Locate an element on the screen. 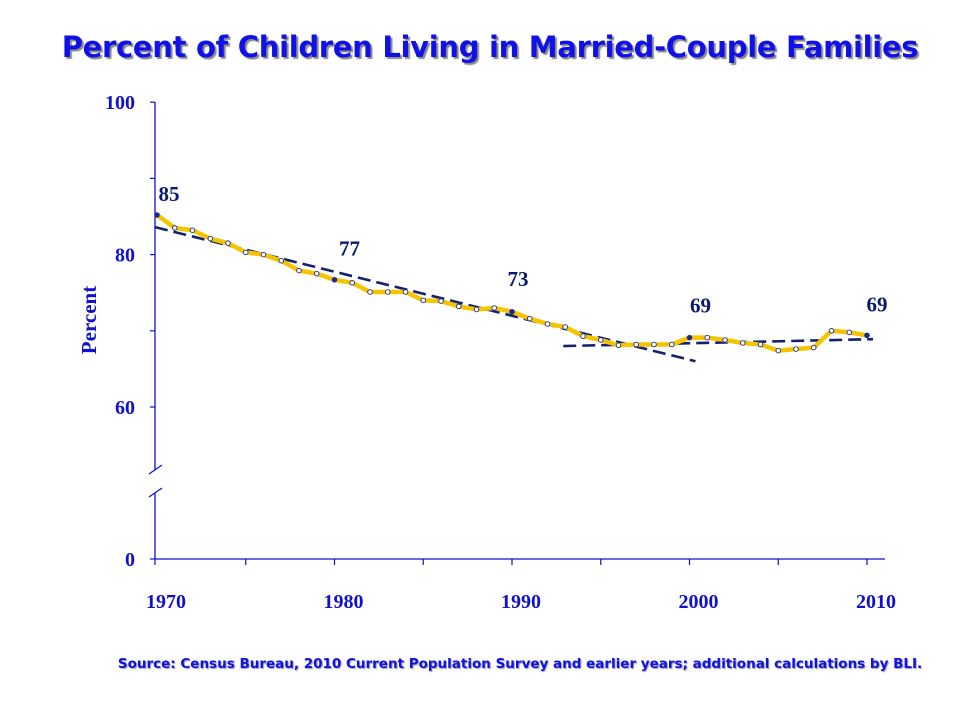 This screenshot has width=960, height=720. x-tick-label: 1990 is located at coordinates (521, 602).